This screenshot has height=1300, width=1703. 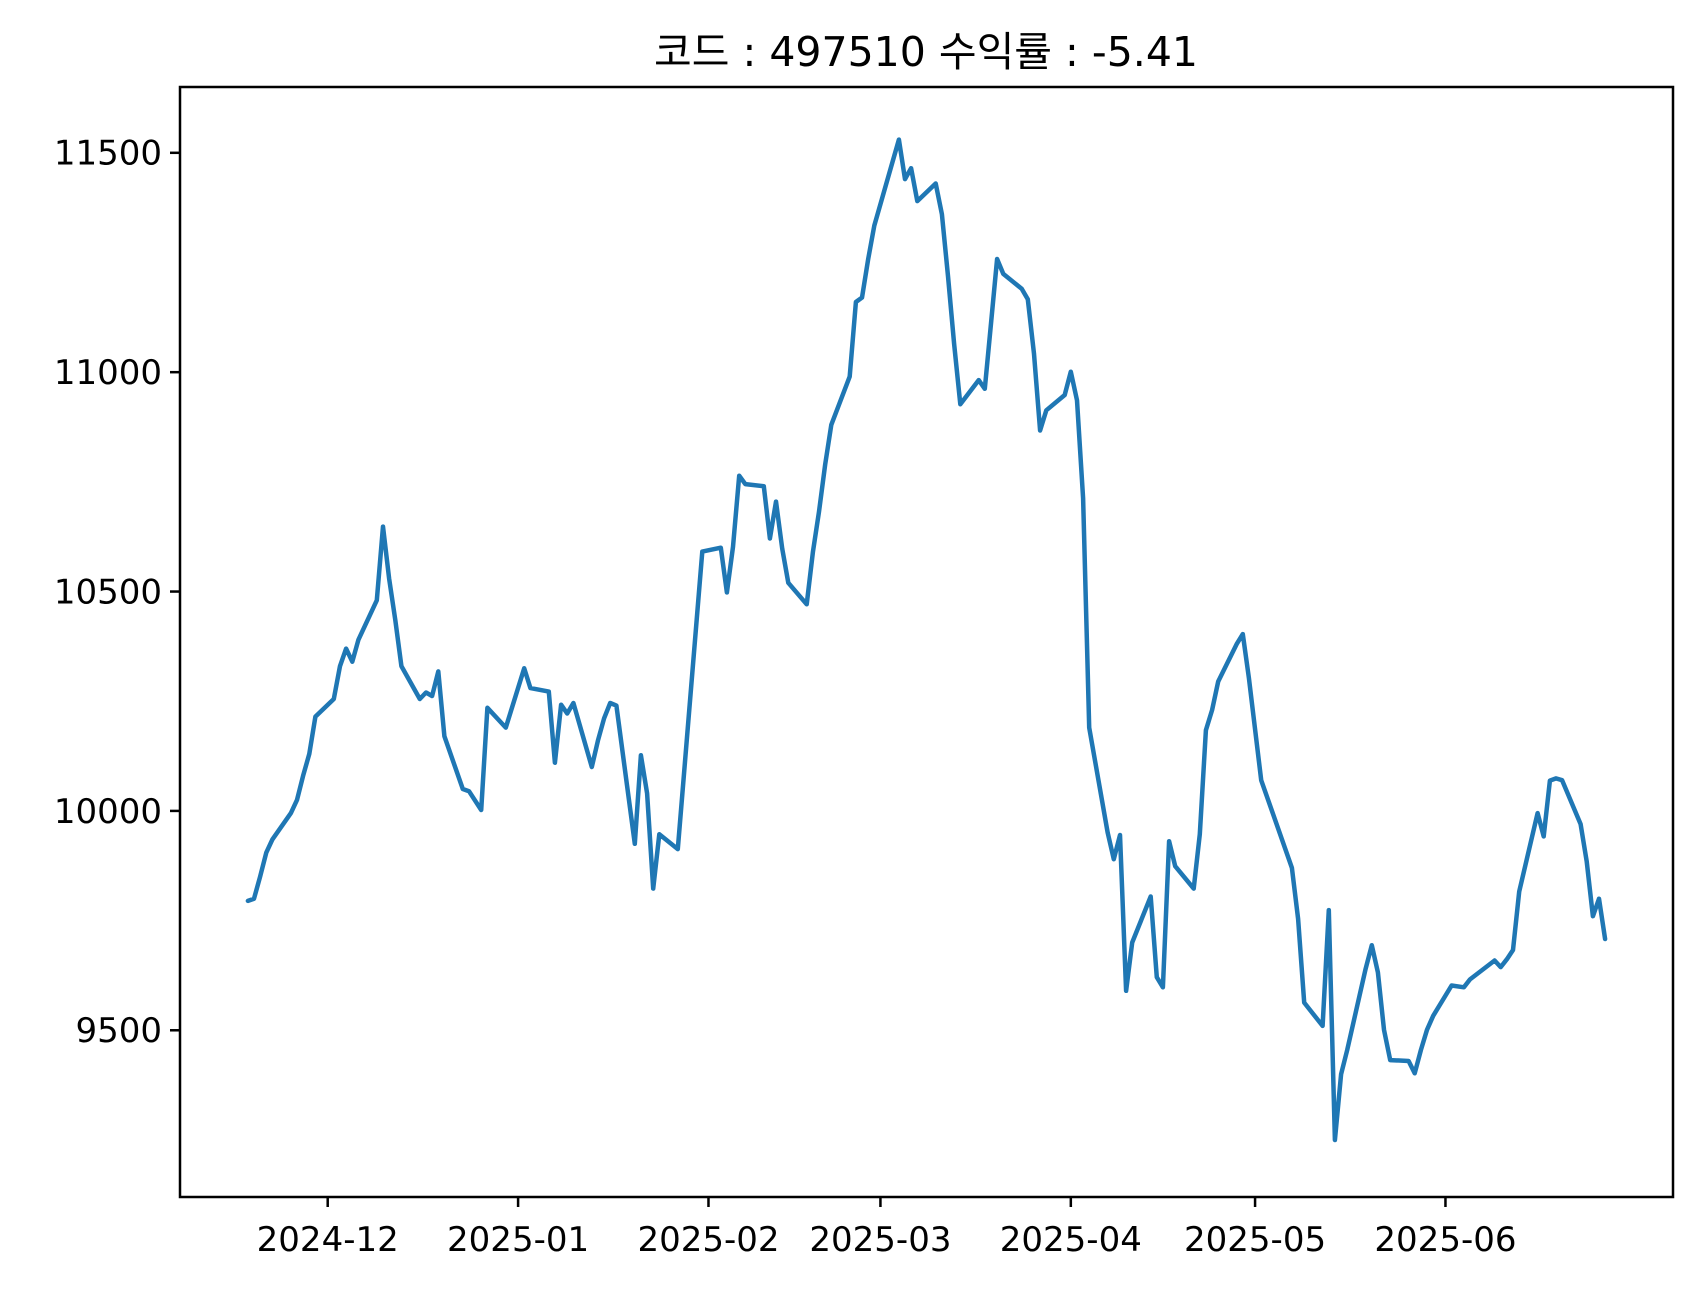 I want to click on x-axis-tick-label: 2025-03, so click(x=880, y=1240).